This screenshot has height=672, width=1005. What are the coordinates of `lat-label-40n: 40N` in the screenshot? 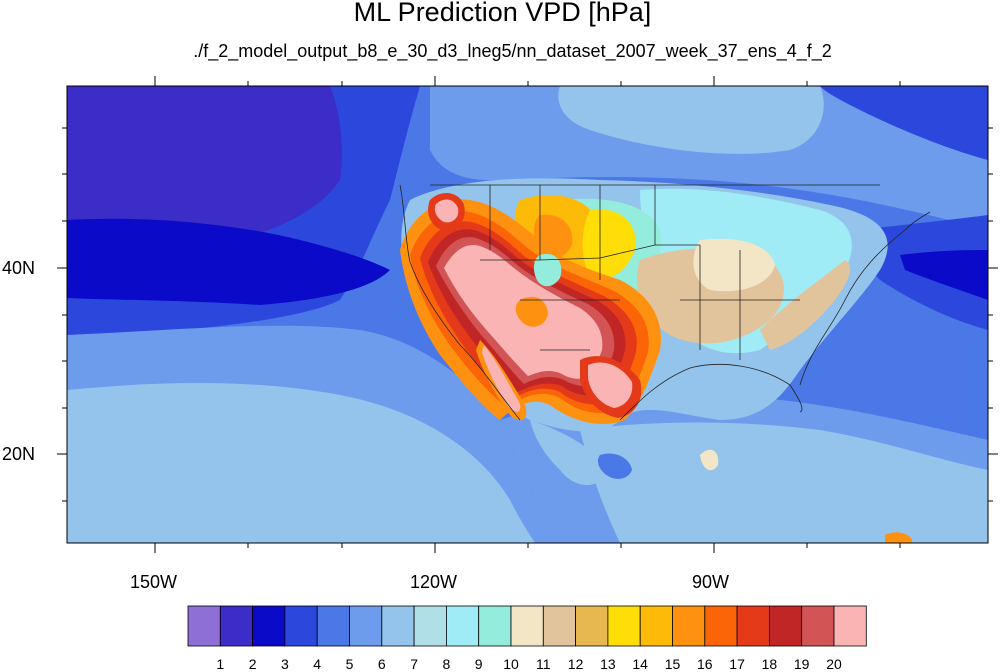 It's located at (19, 268).